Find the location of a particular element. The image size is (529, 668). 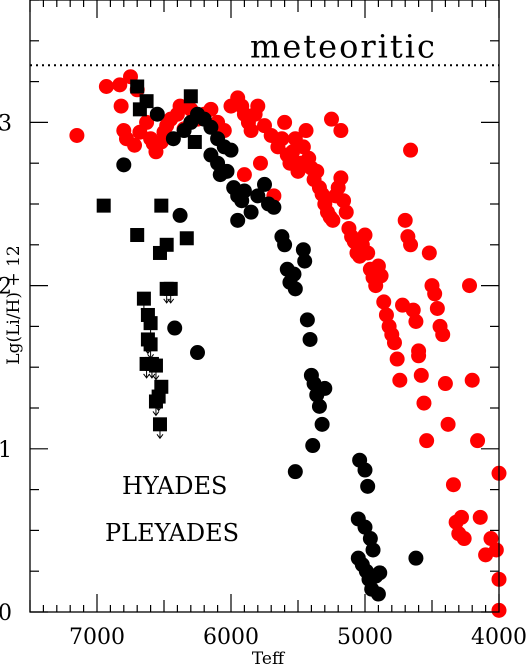

y-axis-label: Lg(Li/H) + 12 is located at coordinates (14, 304).